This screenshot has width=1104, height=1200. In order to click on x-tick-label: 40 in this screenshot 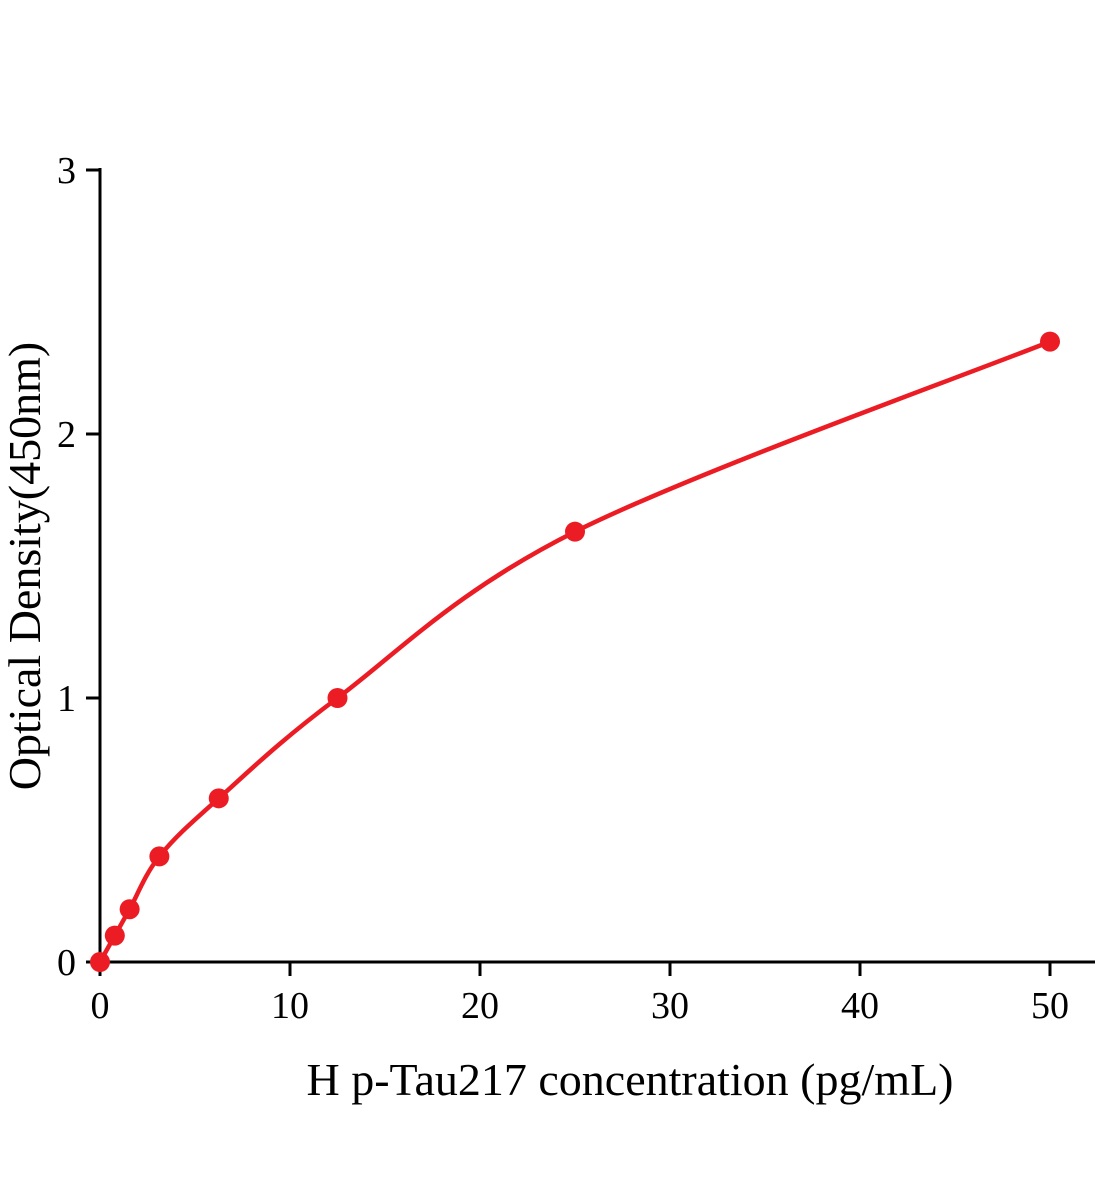, I will do `click(860, 1006)`.